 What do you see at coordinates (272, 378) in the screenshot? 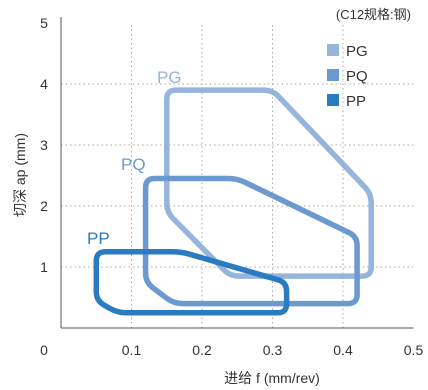
I see `x-axis-label: 进给 f (mm/rev)` at bounding box center [272, 378].